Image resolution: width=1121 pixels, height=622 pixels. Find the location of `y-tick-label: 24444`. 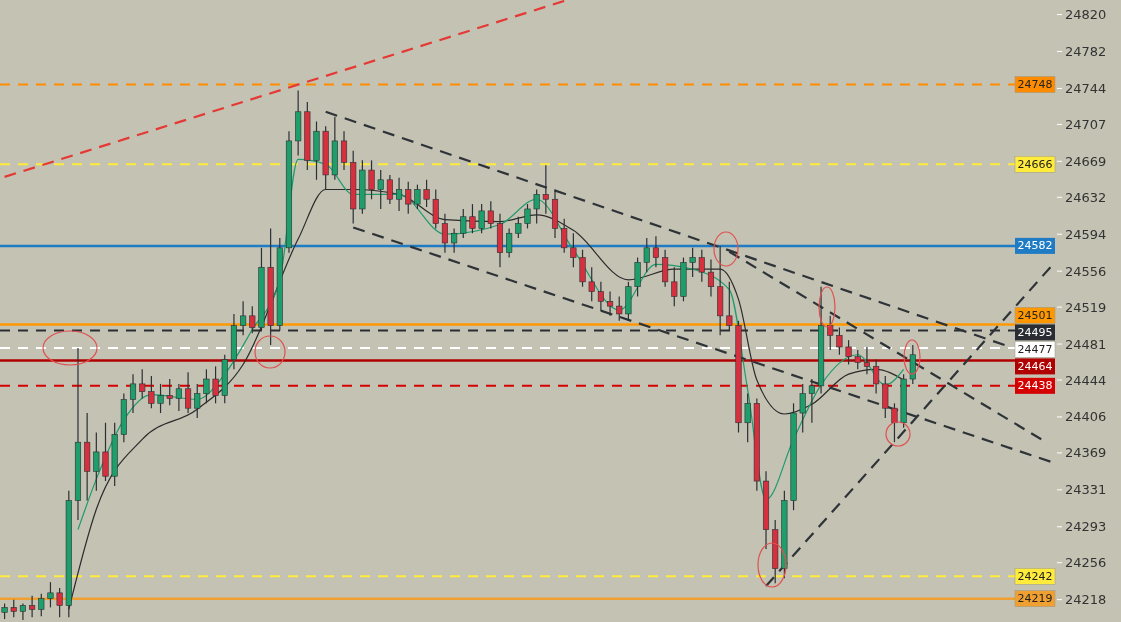

y-tick-label: 24444 is located at coordinates (1086, 380).